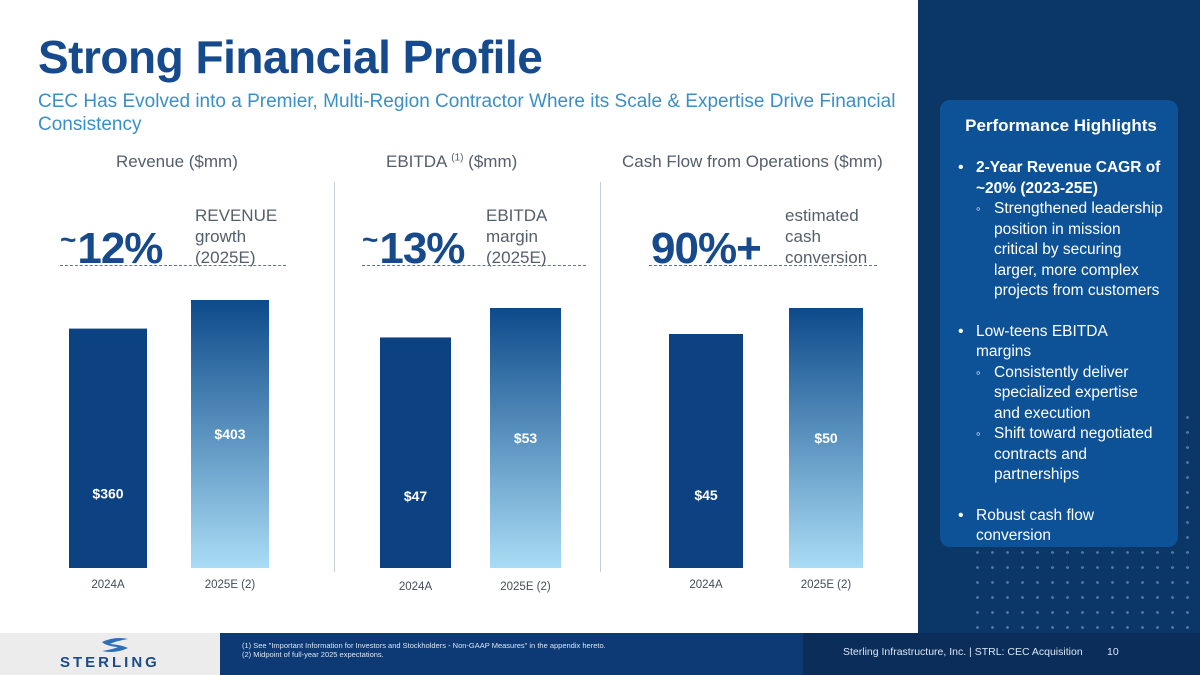  What do you see at coordinates (706, 495) in the screenshot?
I see `cashflow-data-label: $45` at bounding box center [706, 495].